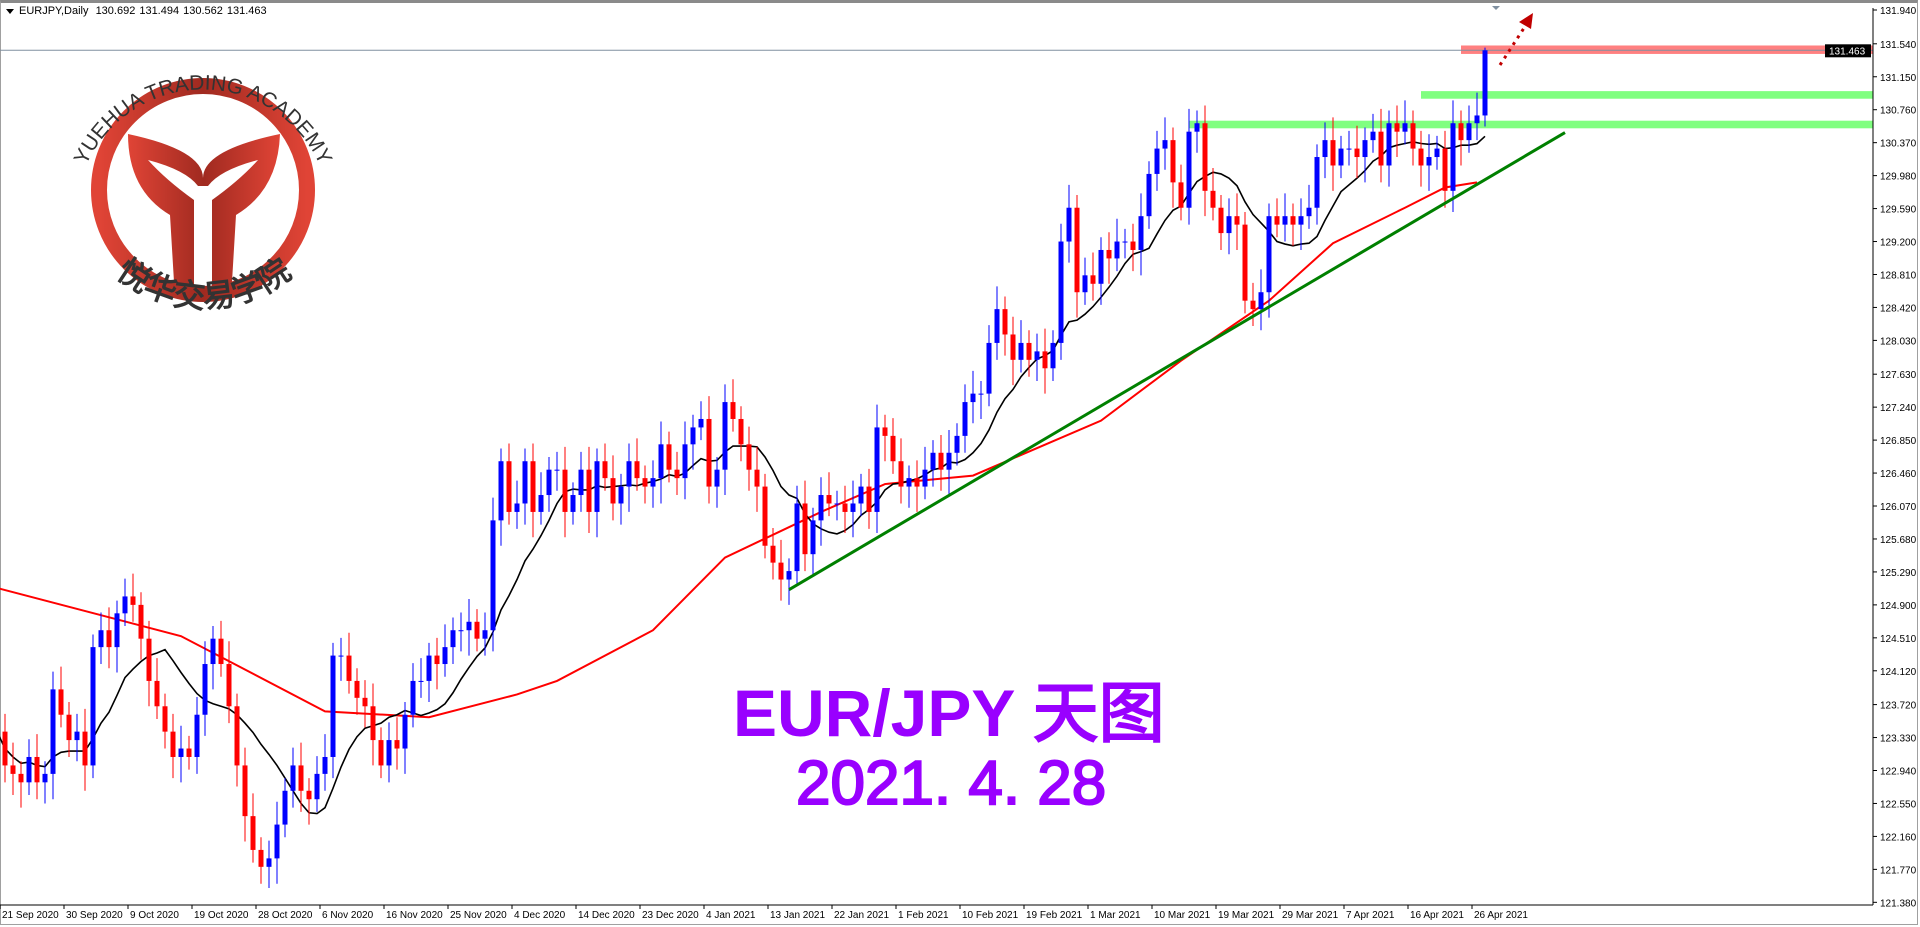 Image resolution: width=1920 pixels, height=927 pixels. Describe the element at coordinates (797, 915) in the screenshot. I see `x-tick-label: 13 Jan 2021` at that location.